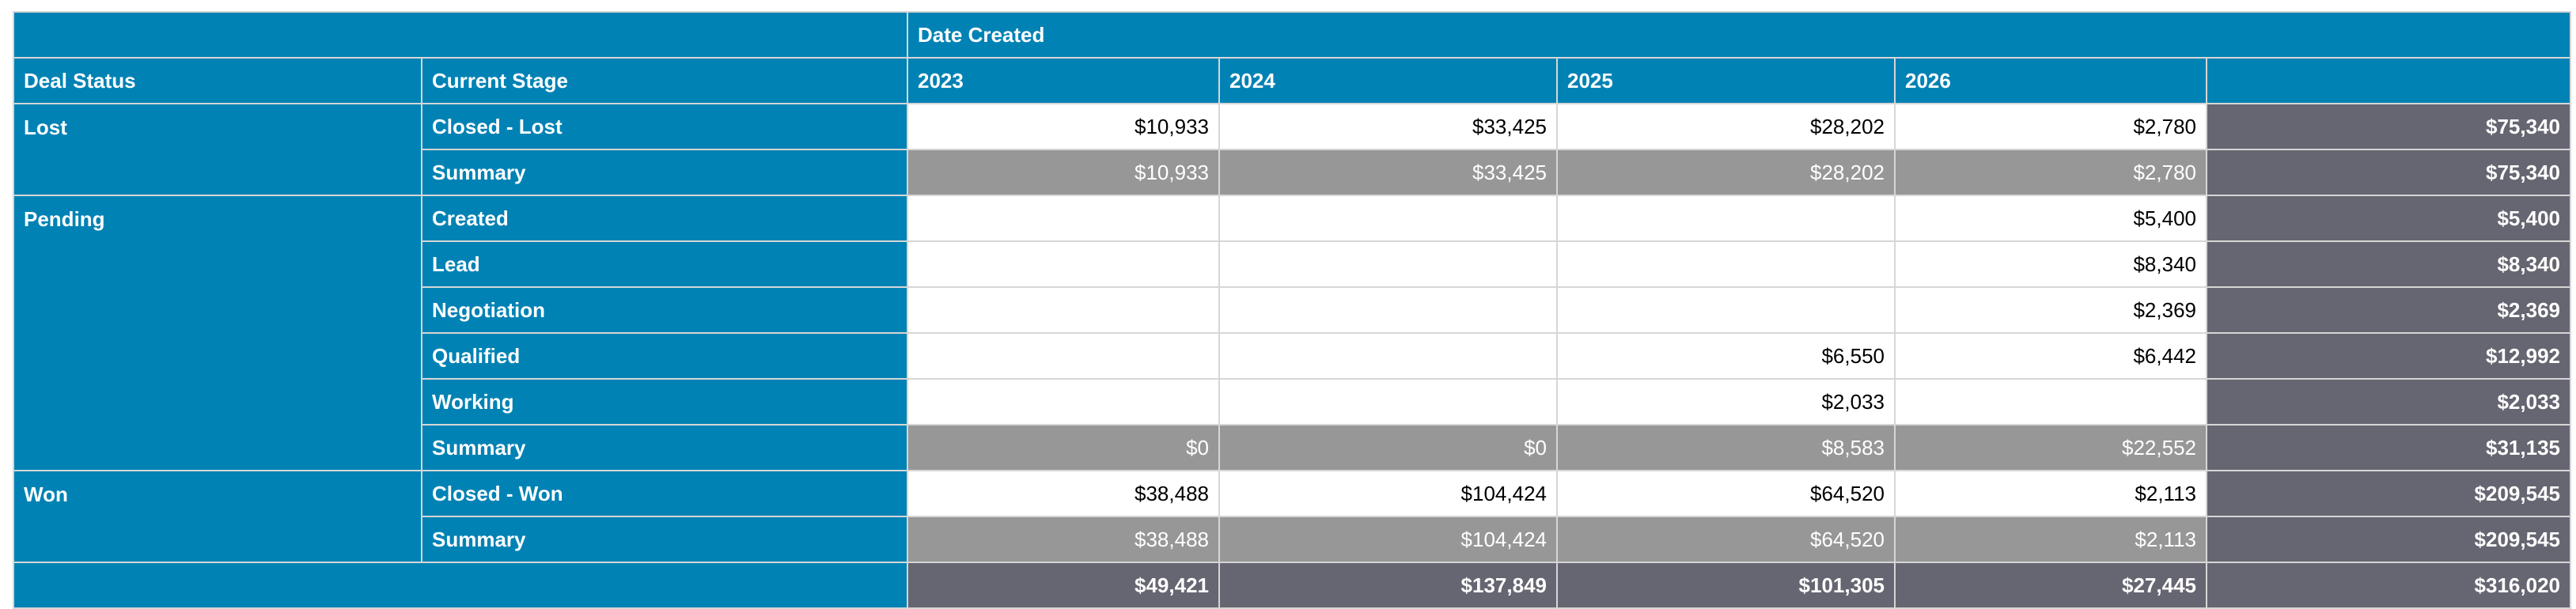  I want to click on header-row-top: Date Created, so click(1292, 35).